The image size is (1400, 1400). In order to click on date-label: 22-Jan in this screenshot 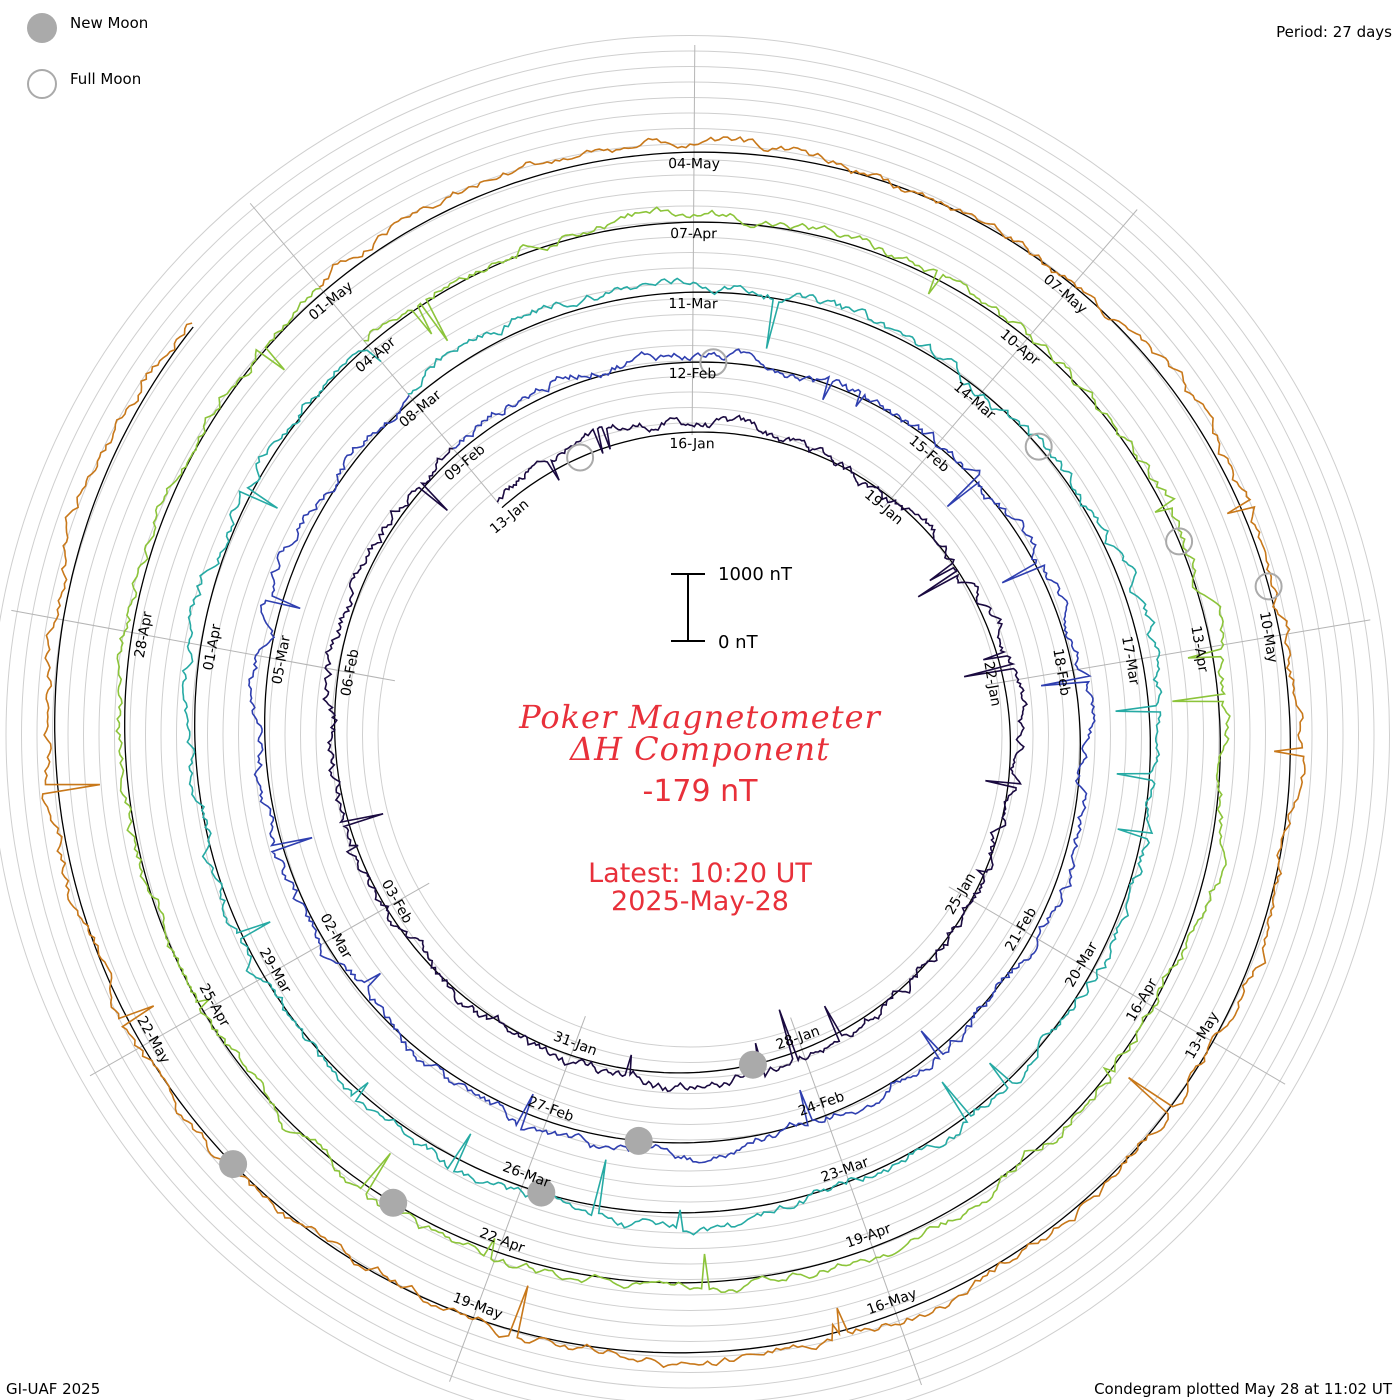, I will do `click(991, 683)`.